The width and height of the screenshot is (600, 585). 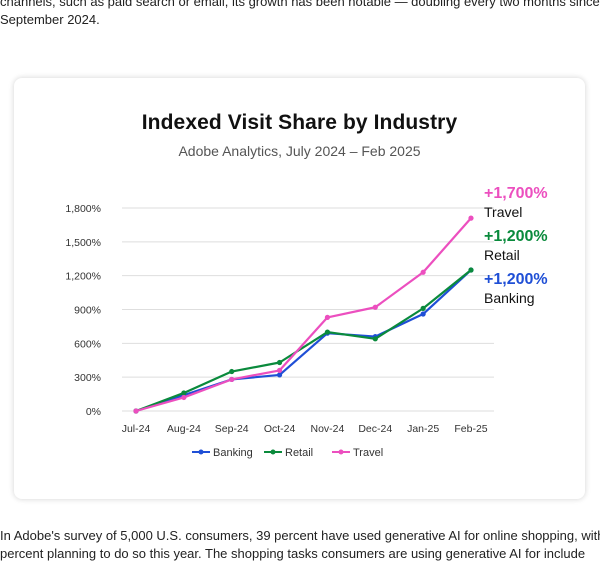 What do you see at coordinates (516, 193) in the screenshot?
I see `callout-value-travel: +1,700%` at bounding box center [516, 193].